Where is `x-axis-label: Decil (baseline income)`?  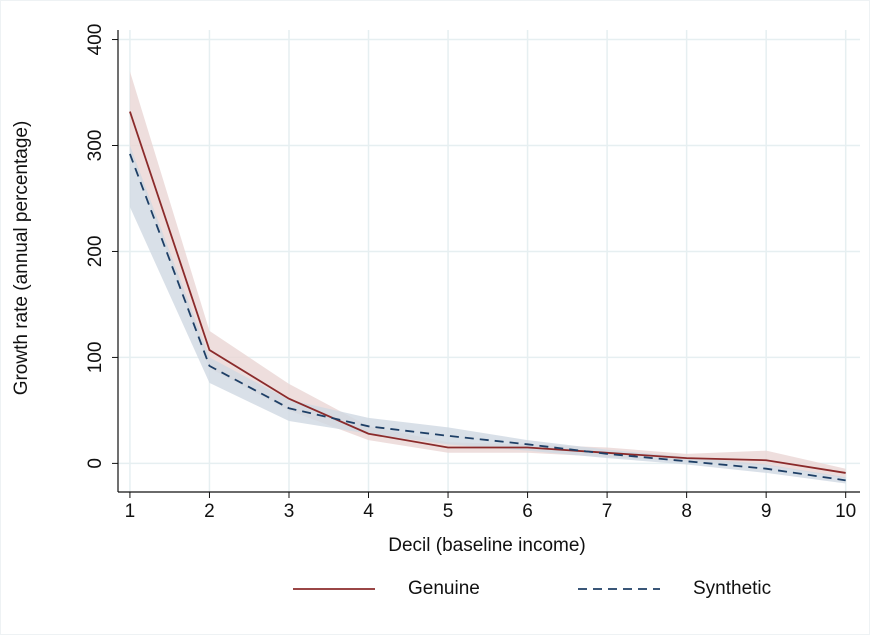
x-axis-label: Decil (baseline income) is located at coordinates (486, 545).